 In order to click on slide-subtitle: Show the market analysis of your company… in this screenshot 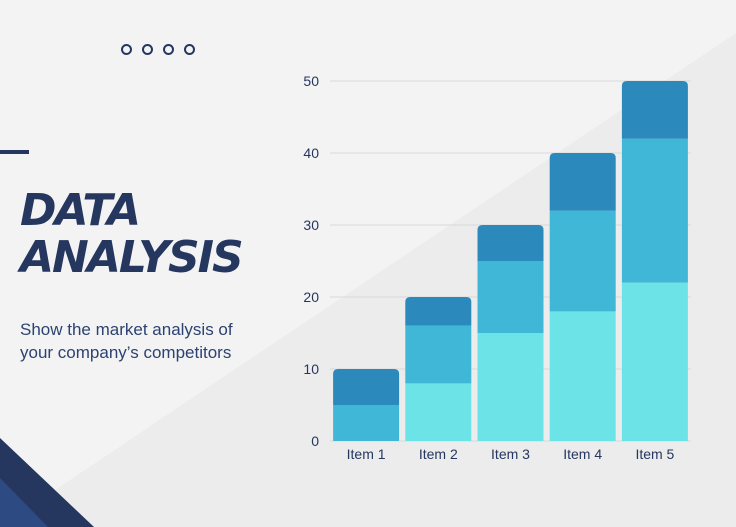, I will do `click(157, 341)`.